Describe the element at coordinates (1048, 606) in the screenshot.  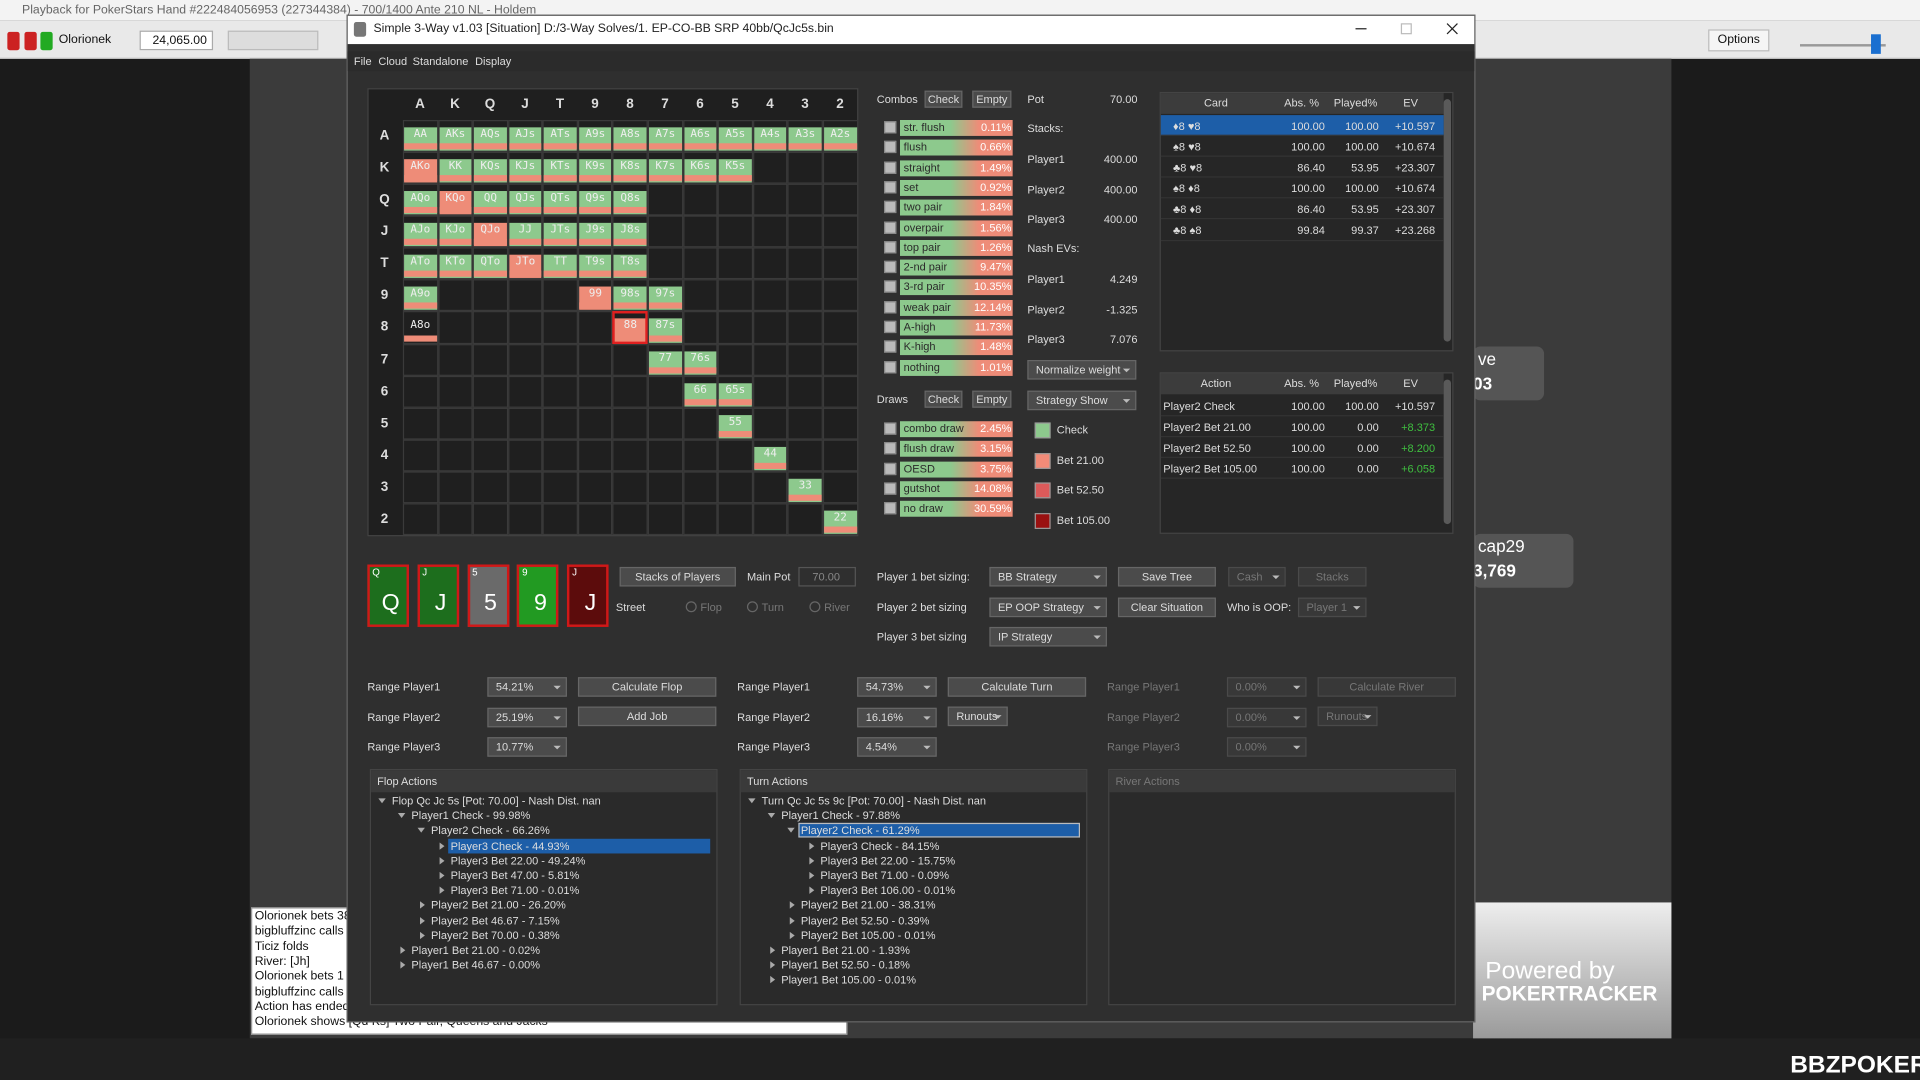
I see `bet-sizing-dropdown: EP OOP Strategy` at that location.